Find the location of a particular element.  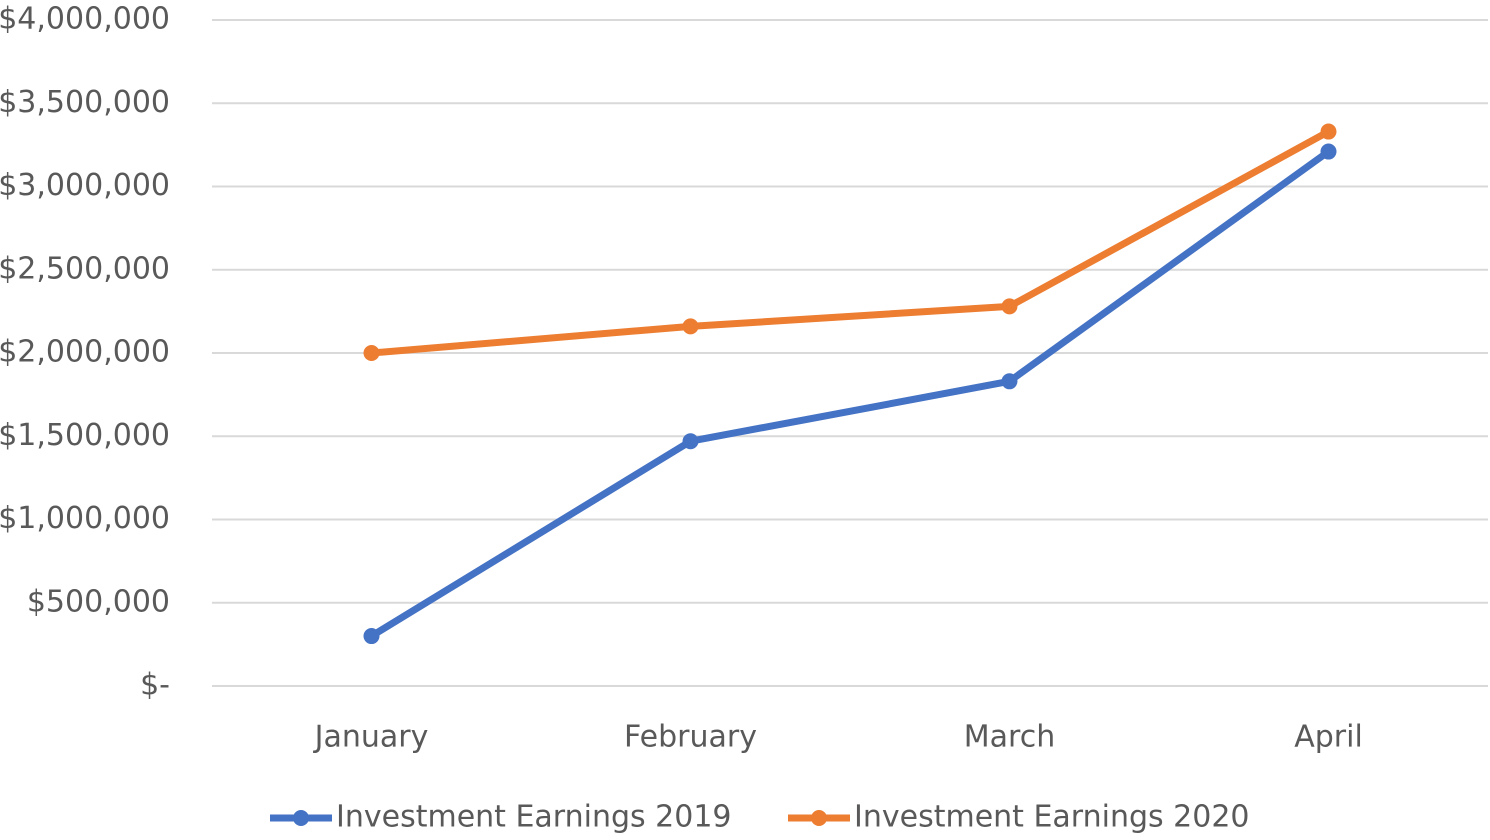

x-tick-label: January is located at coordinates (371, 737).